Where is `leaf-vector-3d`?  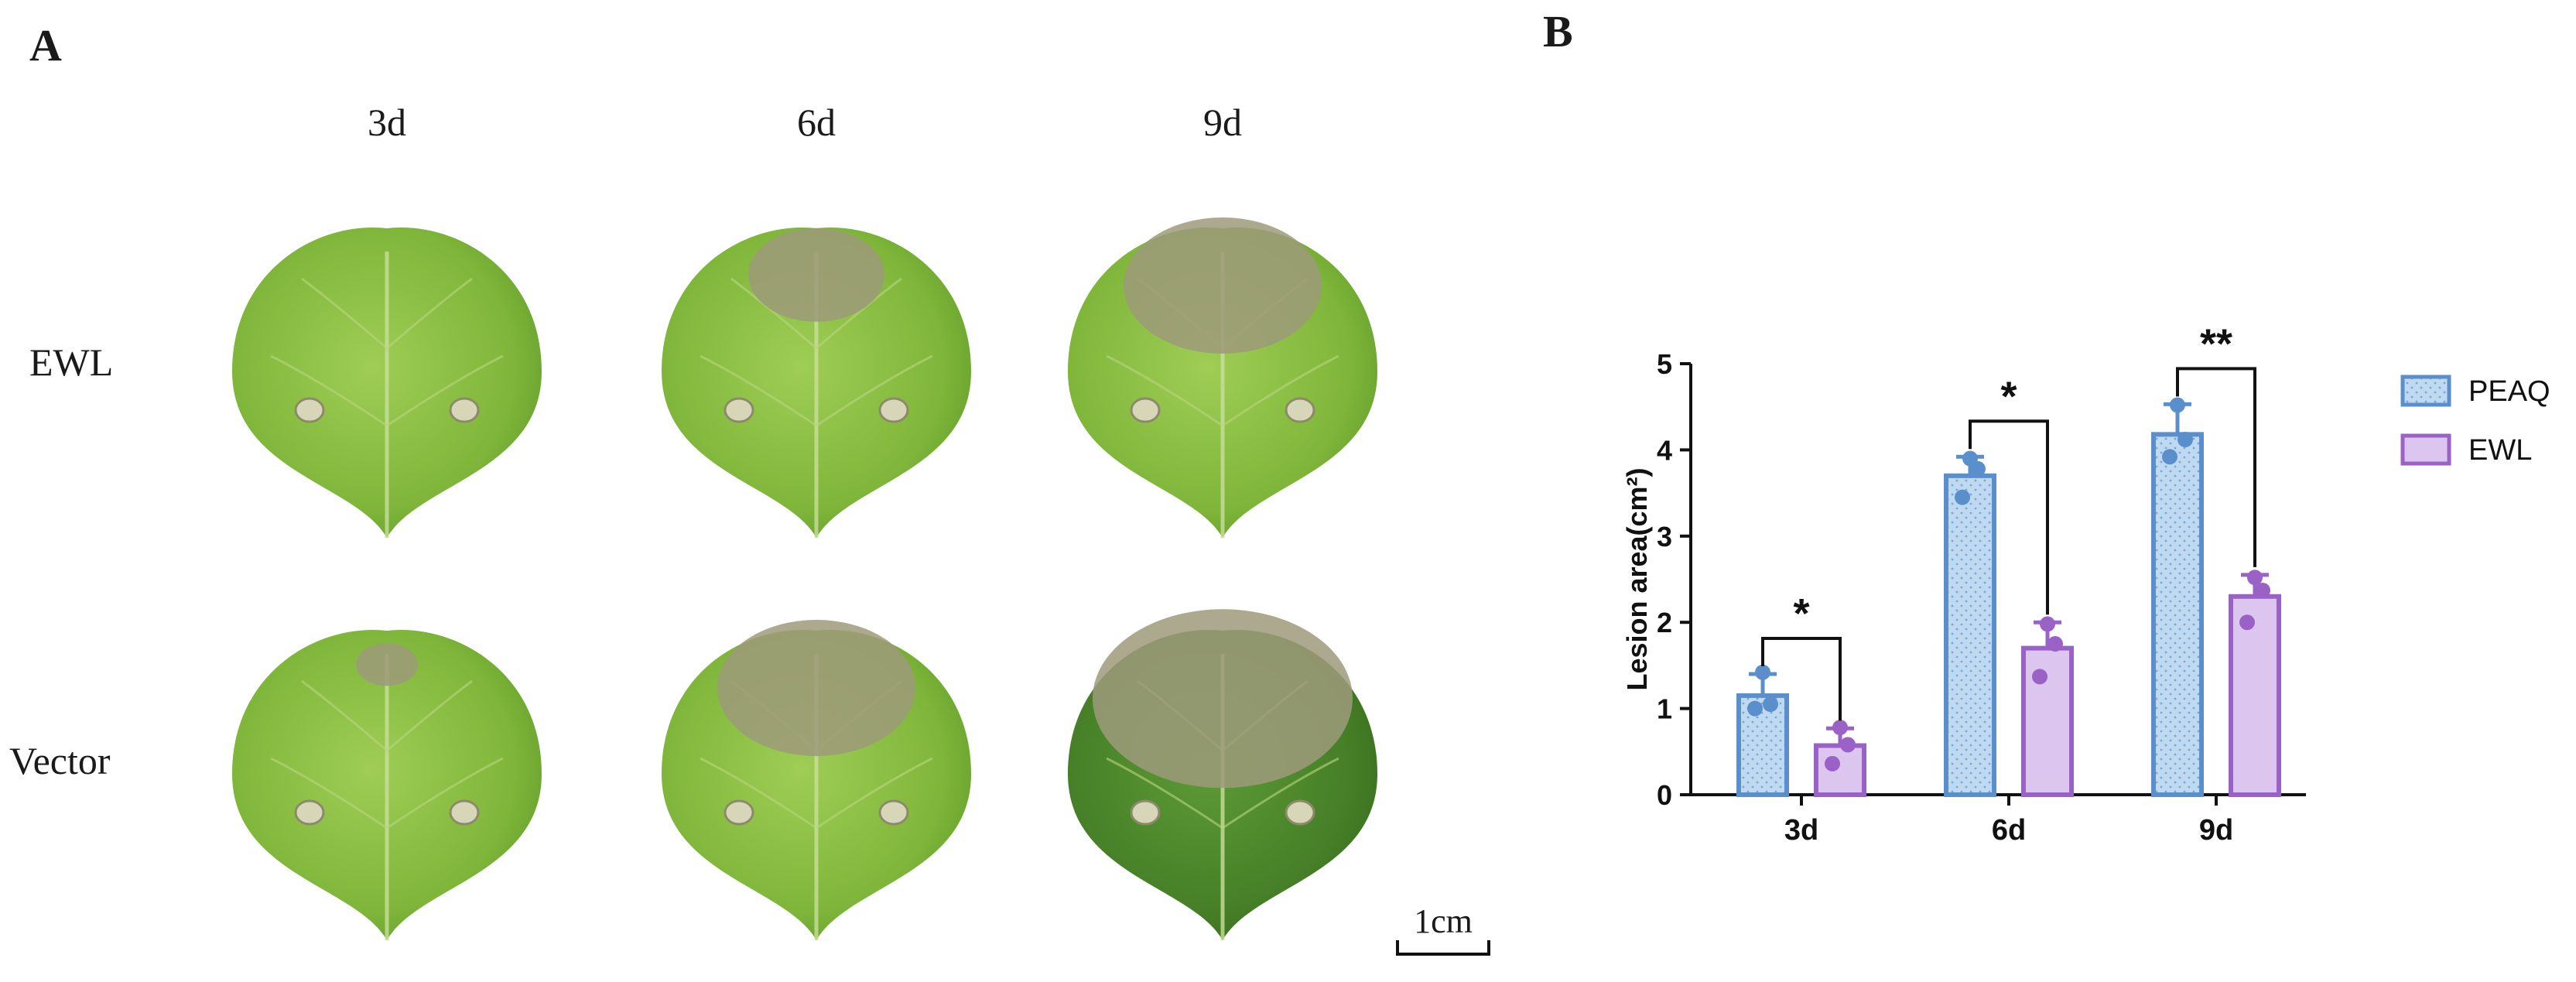 leaf-vector-3d is located at coordinates (387, 784).